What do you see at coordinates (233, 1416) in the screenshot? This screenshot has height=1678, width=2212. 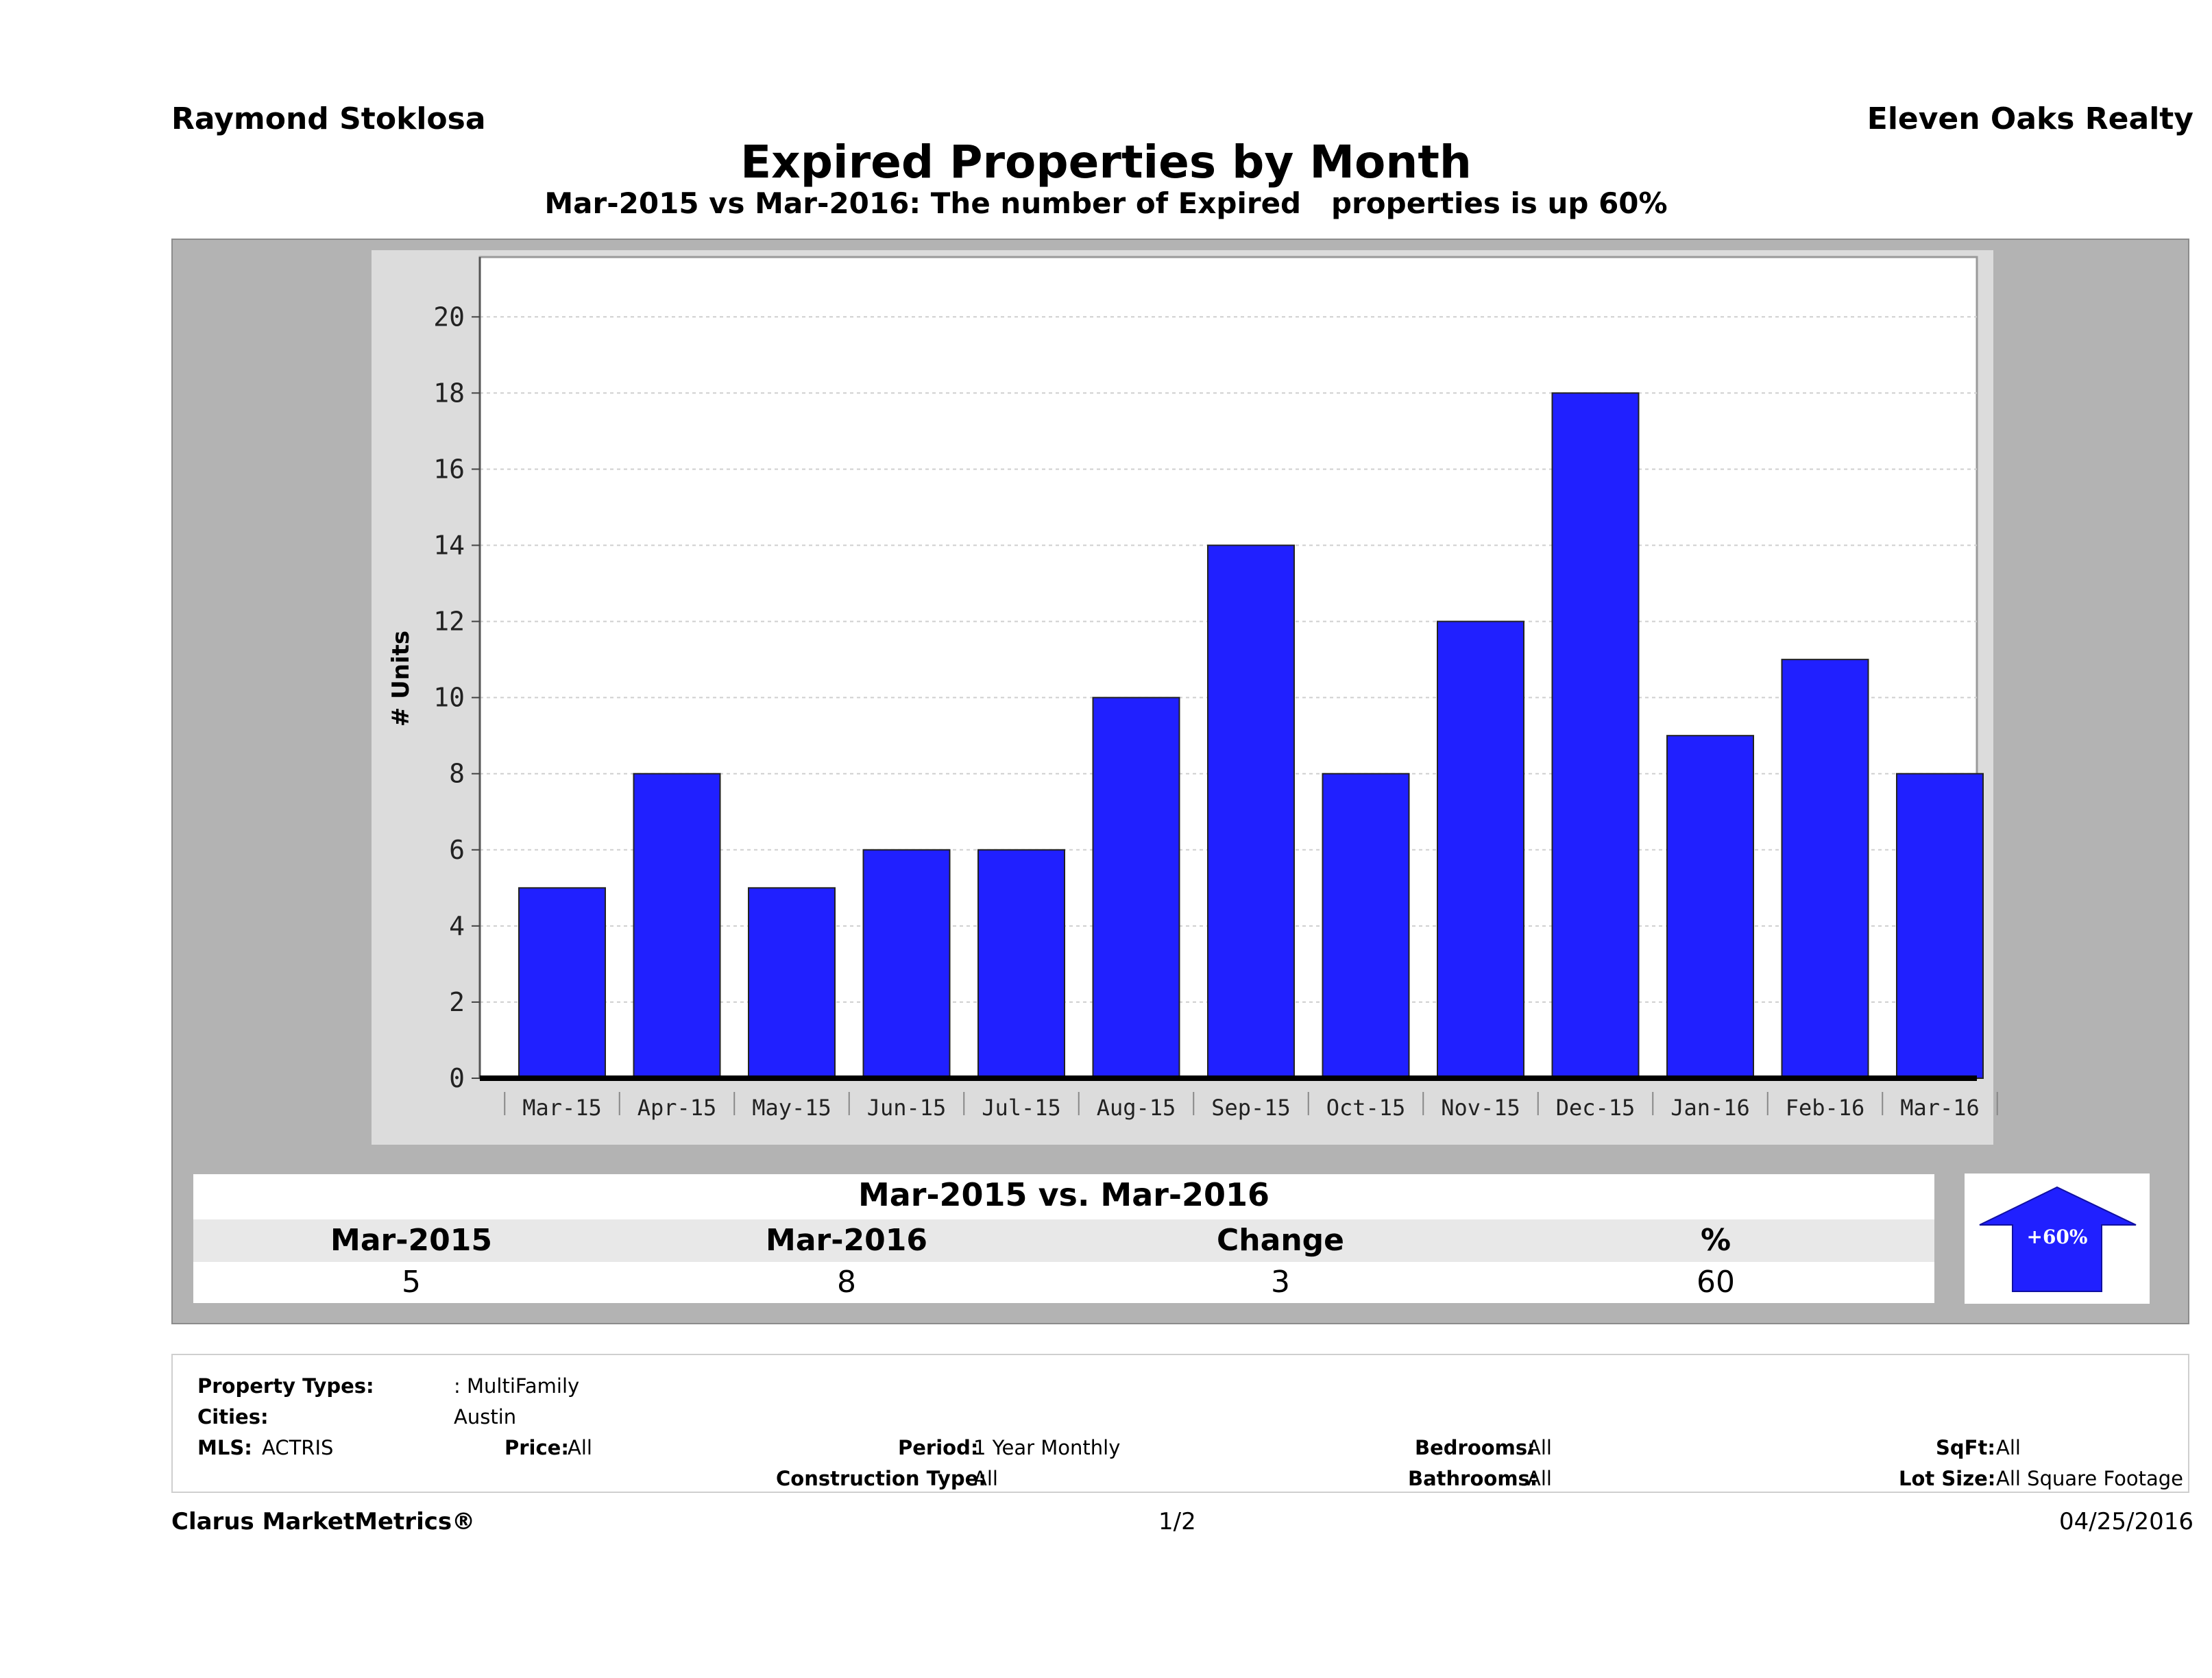 I see `filter-label: Cities:` at bounding box center [233, 1416].